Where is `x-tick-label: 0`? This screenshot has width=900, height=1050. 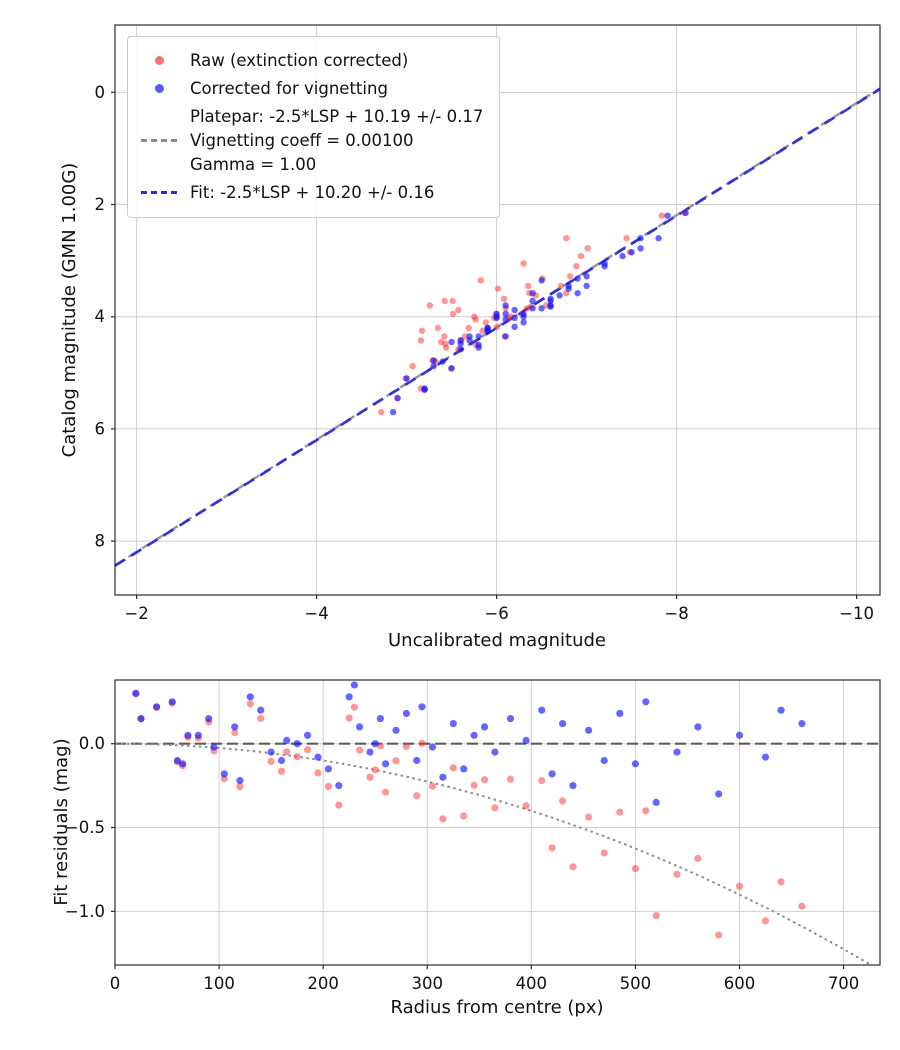 x-tick-label: 0 is located at coordinates (115, 983).